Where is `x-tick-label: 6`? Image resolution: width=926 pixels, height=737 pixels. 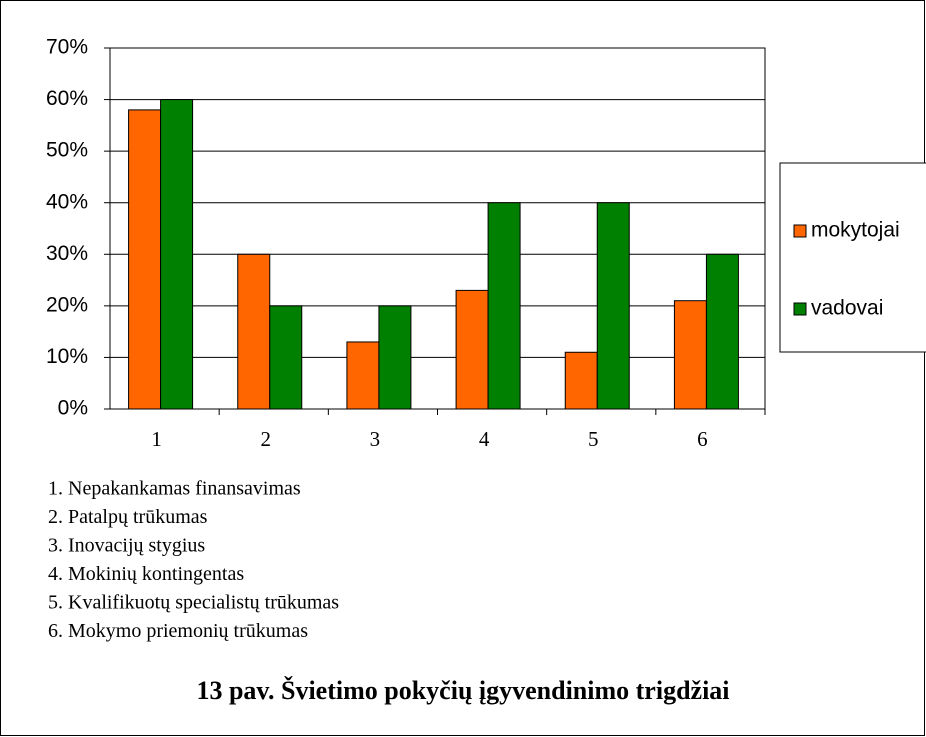
x-tick-label: 6 is located at coordinates (702, 439).